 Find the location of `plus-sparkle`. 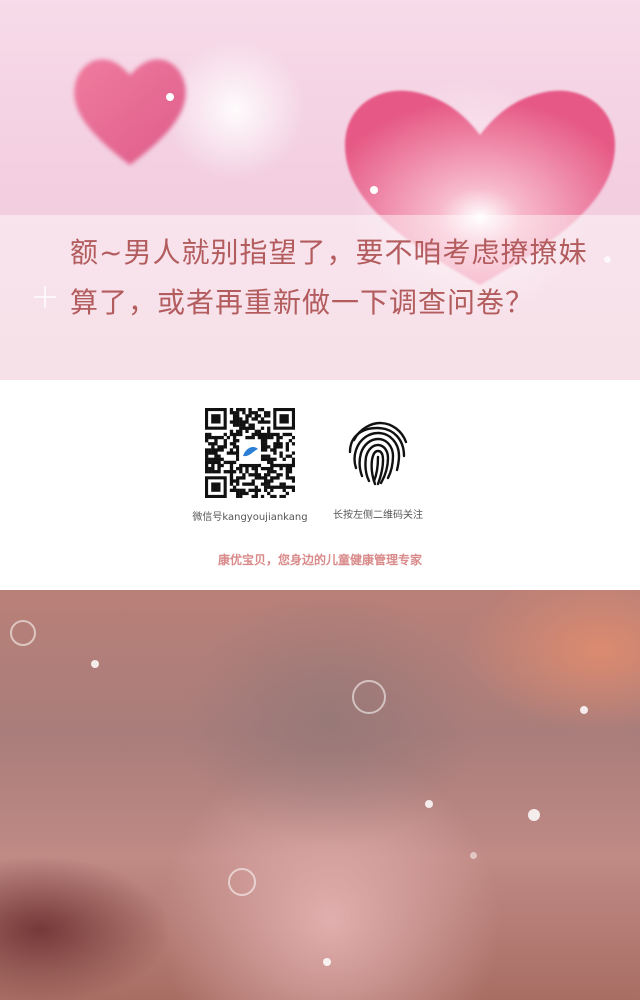

plus-sparkle is located at coordinates (45, 297).